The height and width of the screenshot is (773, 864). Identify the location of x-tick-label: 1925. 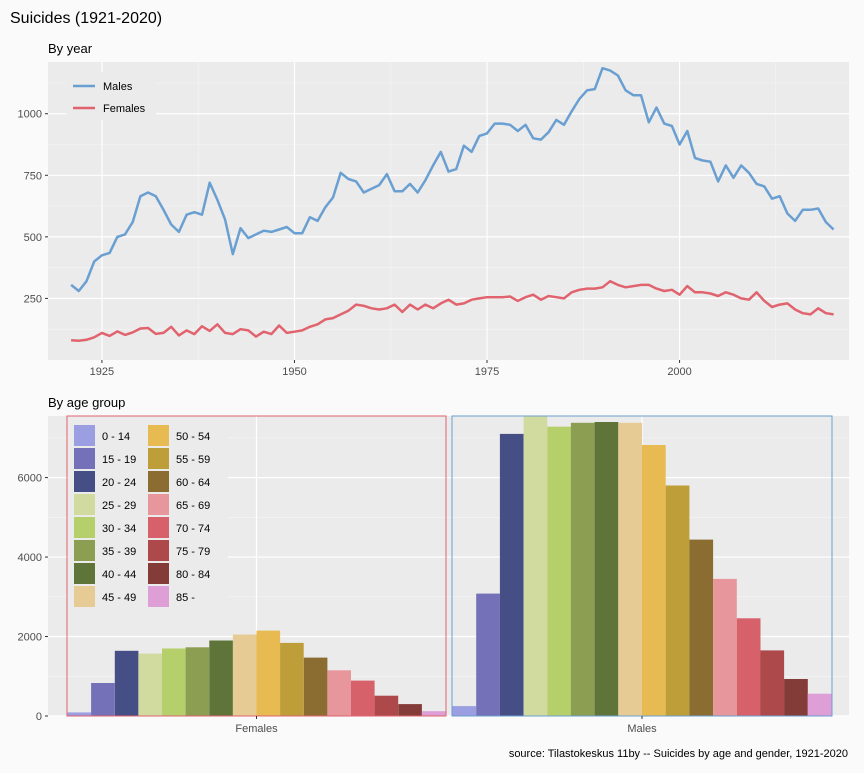
(102, 372).